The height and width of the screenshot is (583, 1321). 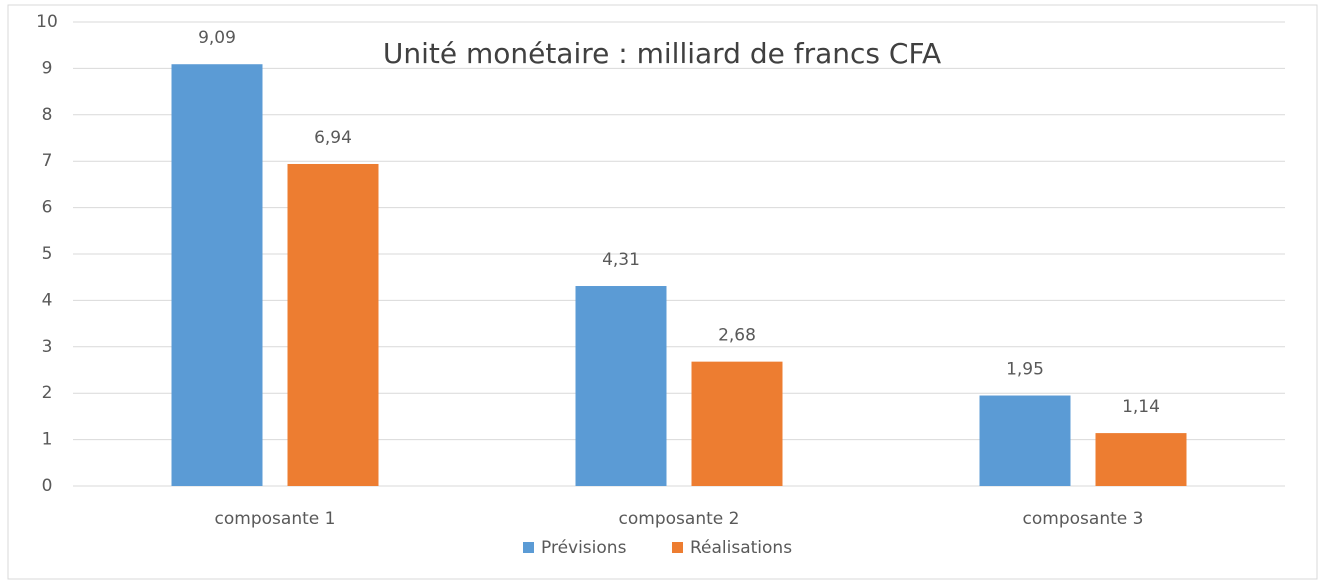 What do you see at coordinates (217, 38) in the screenshot?
I see `data-label: 9,09` at bounding box center [217, 38].